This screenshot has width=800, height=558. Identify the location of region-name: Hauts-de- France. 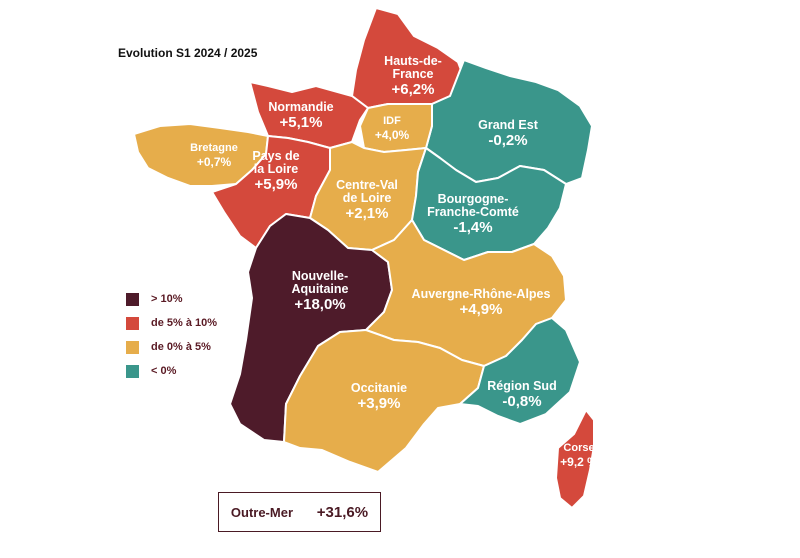
(413, 68).